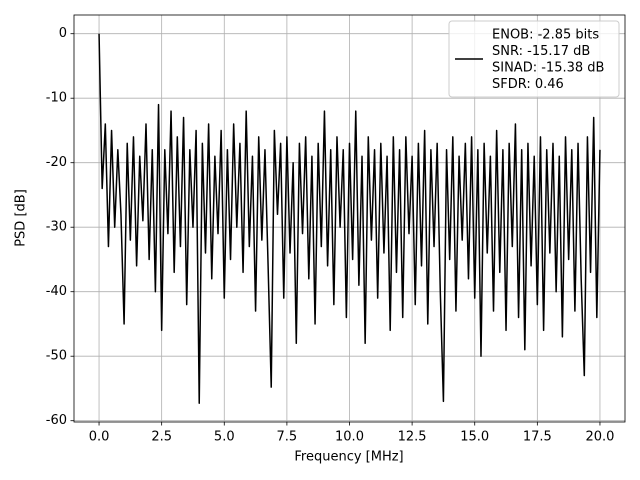 Image resolution: width=640 pixels, height=480 pixels. Describe the element at coordinates (541, 50) in the screenshot. I see `legend-line: SNR: -15.17 dB` at that location.